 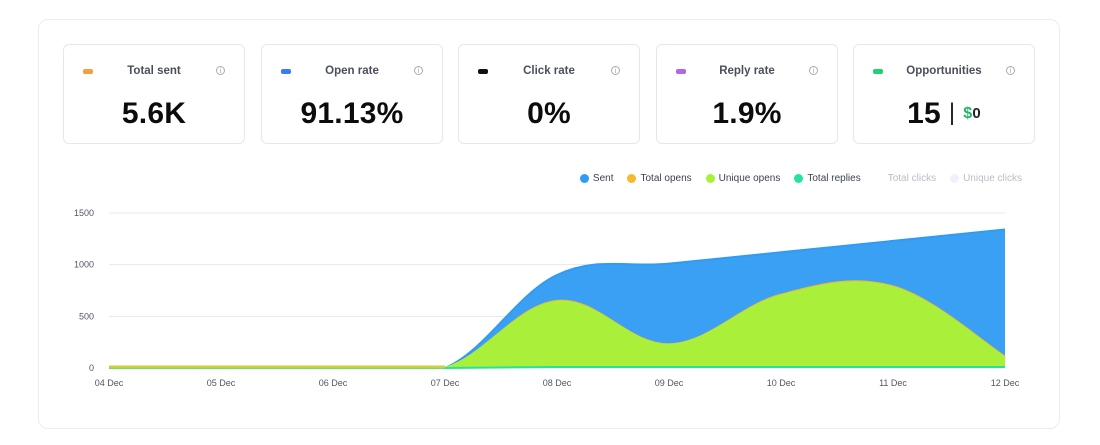 I want to click on total-sent-indicator, so click(x=88, y=71).